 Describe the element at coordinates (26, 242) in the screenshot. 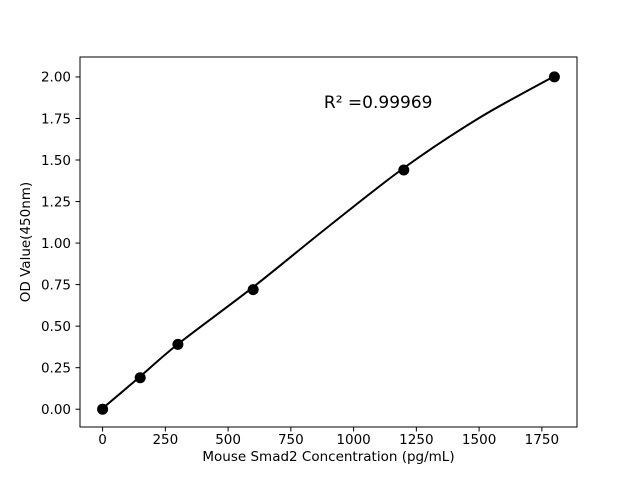

I see `y-axis-label: OD Value(450nm)` at that location.